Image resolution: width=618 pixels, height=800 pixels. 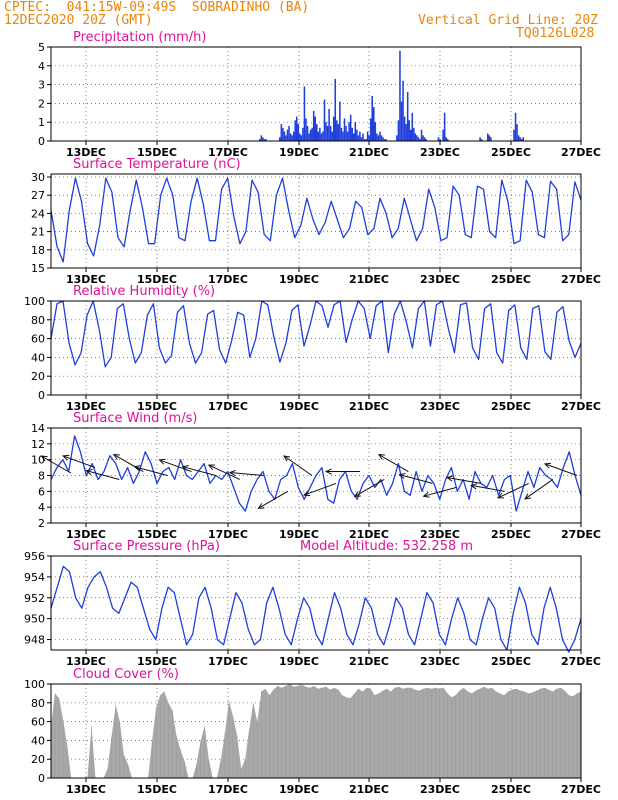 What do you see at coordinates (34, 640) in the screenshot?
I see `pres-ytick-label: 948` at bounding box center [34, 640].